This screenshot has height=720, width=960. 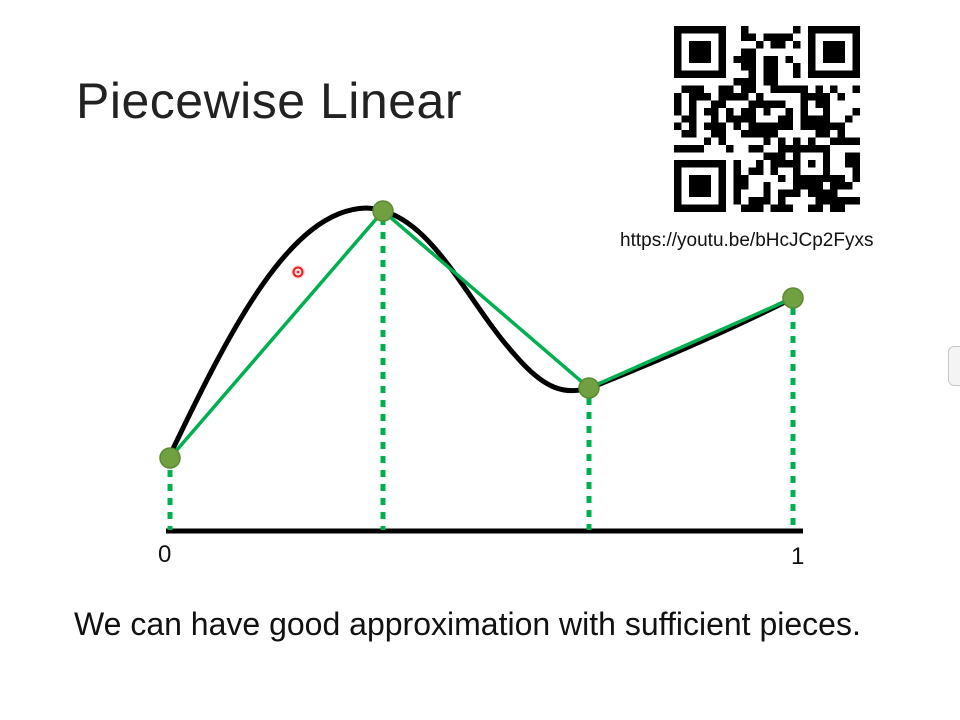 I want to click on video-url: https://youtu.be/bHcJCp2Fyxs, so click(x=747, y=240).